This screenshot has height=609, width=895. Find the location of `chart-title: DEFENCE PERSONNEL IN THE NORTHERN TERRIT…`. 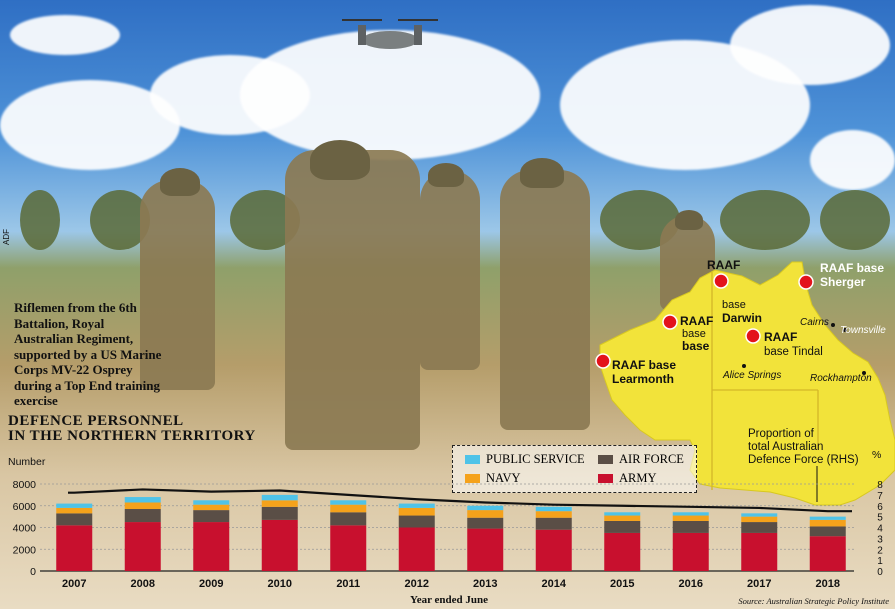

chart-title: DEFENCE PERSONNEL IN THE NORTHERN TERRIT… is located at coordinates (132, 429).